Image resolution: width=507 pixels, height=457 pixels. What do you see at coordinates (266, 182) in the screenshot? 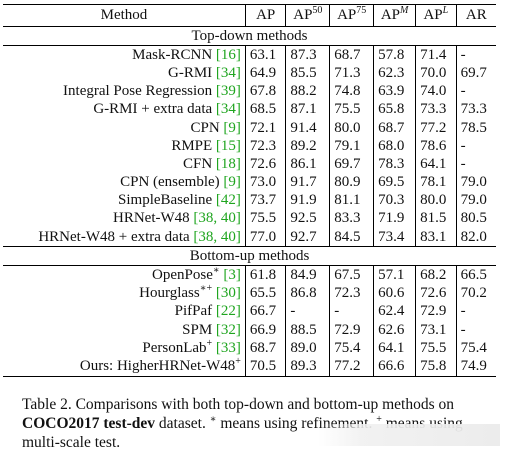
I see `value-ap: 73.0` at bounding box center [266, 182].